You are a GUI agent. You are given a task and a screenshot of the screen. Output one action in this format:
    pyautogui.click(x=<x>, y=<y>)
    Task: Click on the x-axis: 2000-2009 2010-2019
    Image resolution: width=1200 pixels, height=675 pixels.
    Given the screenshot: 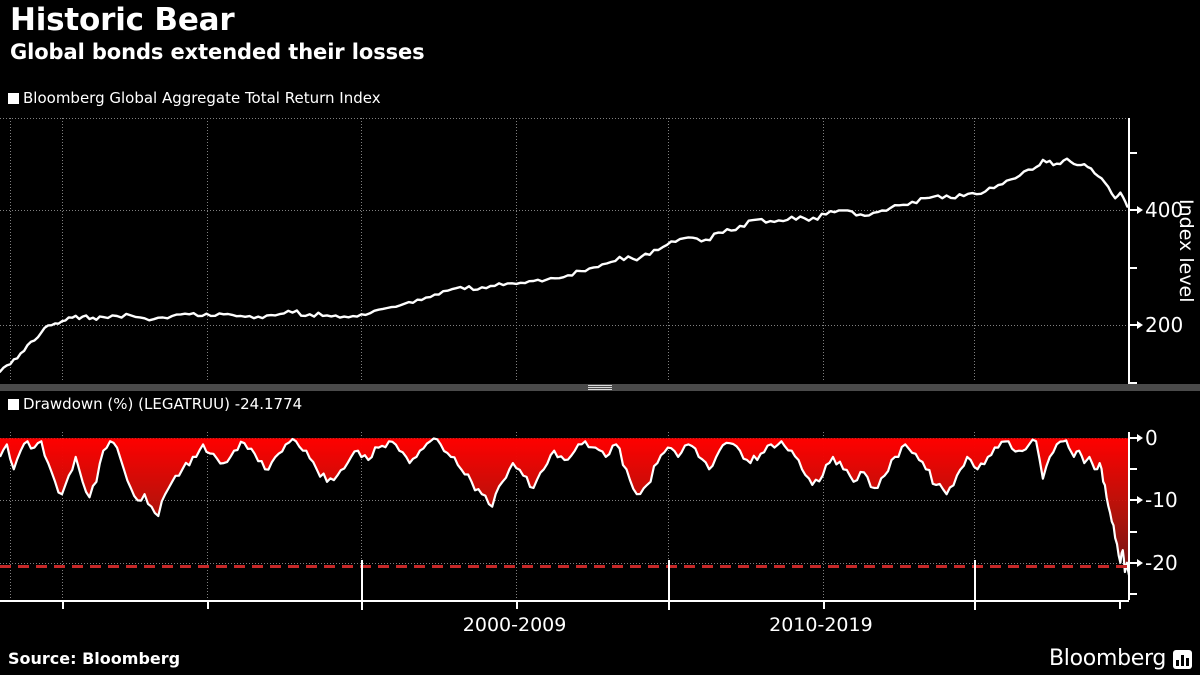 What is the action you would take?
    pyautogui.click(x=564, y=603)
    